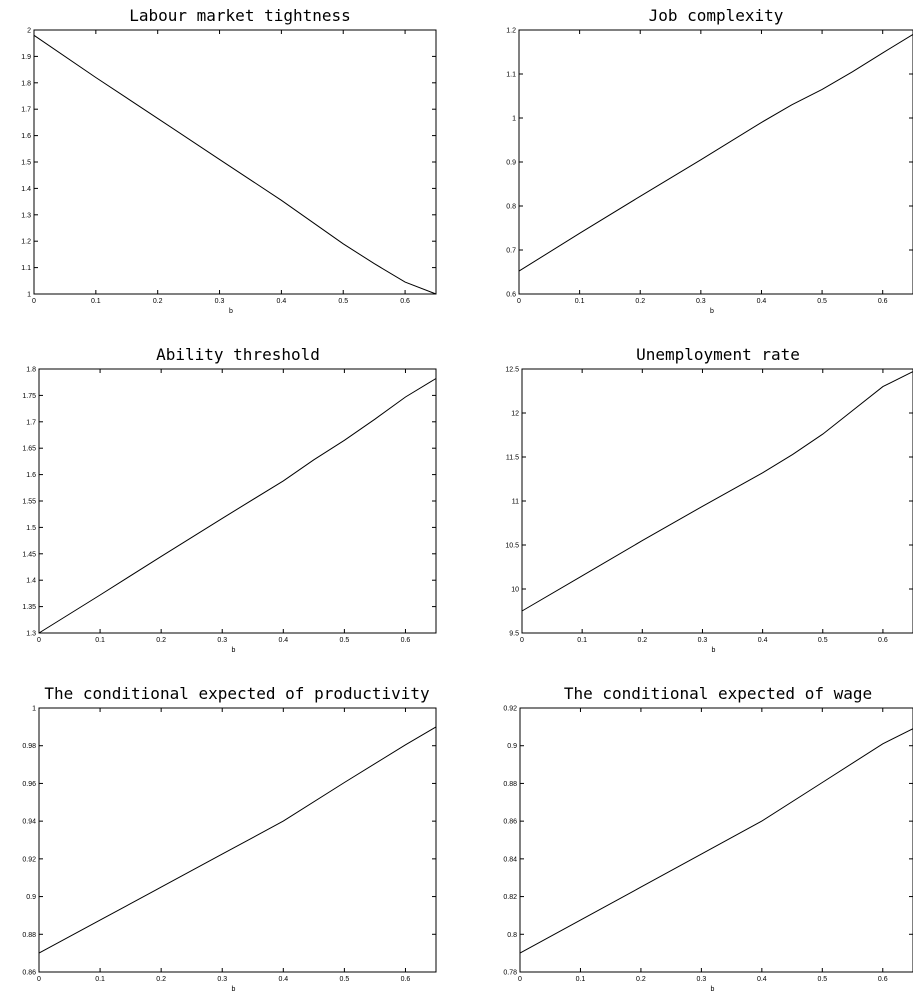  I want to click on y-tick-label: 1.55, so click(29, 502).